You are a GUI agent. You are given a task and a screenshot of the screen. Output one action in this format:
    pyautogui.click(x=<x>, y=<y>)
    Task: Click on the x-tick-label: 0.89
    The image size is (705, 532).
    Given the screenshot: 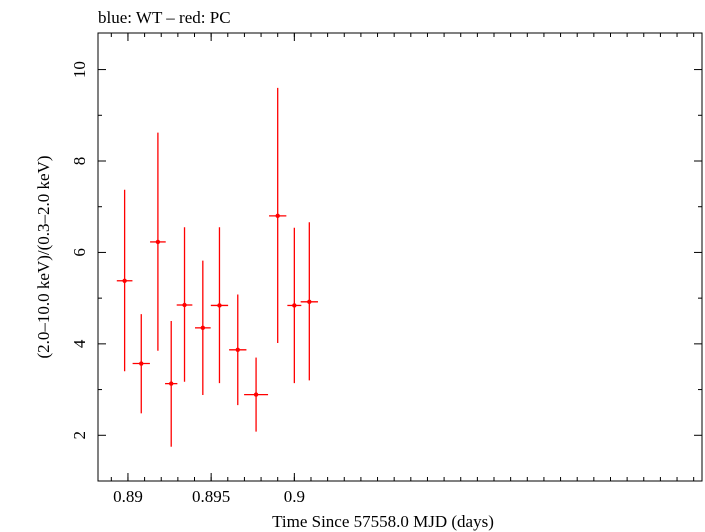 What is the action you would take?
    pyautogui.click(x=128, y=496)
    